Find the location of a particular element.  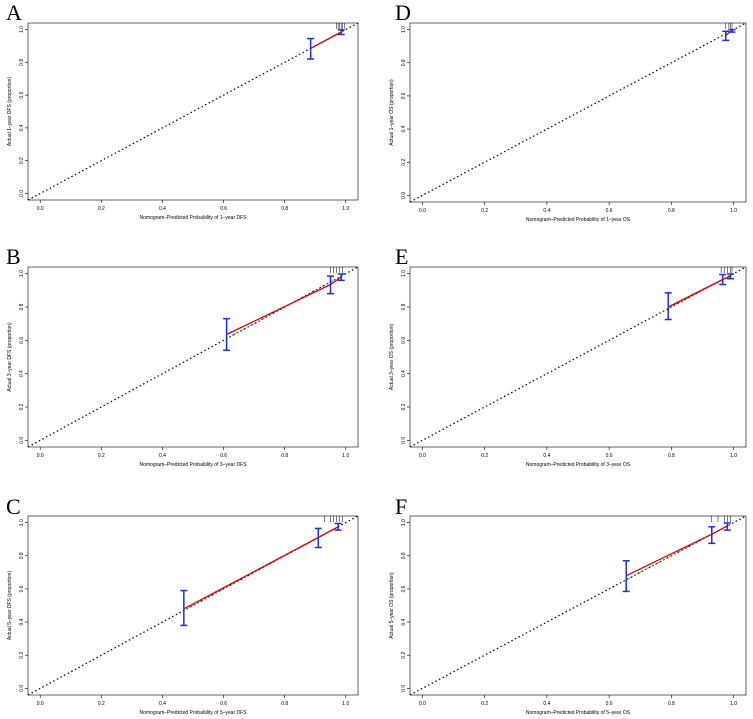

panel-letter-b: B is located at coordinates (13, 256).